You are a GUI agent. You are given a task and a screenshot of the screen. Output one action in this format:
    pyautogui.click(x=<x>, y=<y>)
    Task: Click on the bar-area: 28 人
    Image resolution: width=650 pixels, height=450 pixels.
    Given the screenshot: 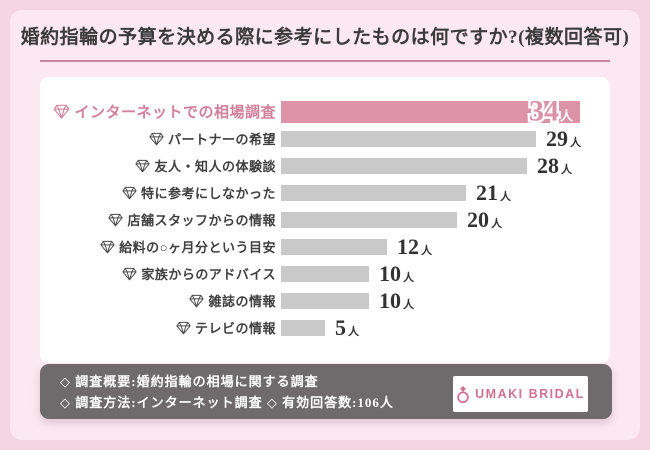 What is the action you would take?
    pyautogui.click(x=426, y=165)
    